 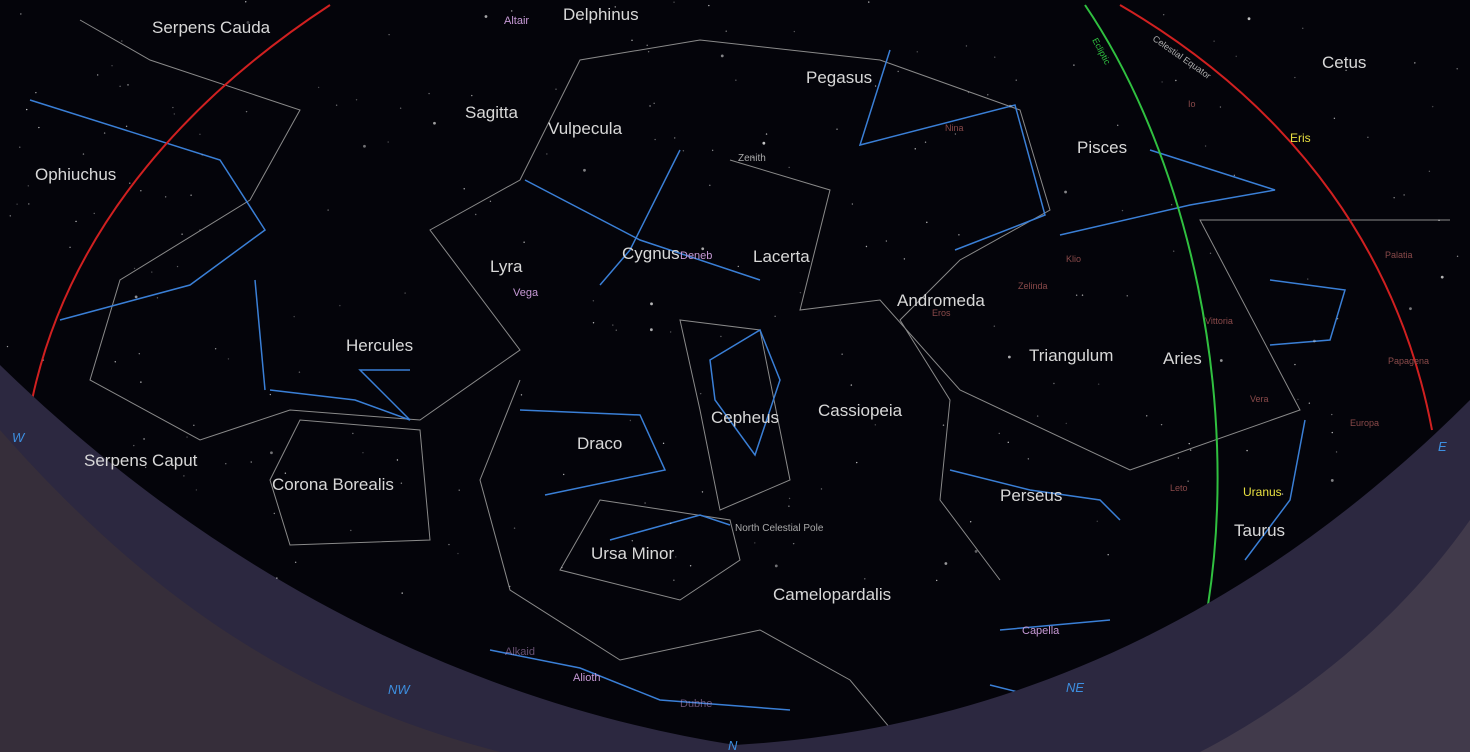 What do you see at coordinates (1408, 361) in the screenshot?
I see `minor-body-label: Papagena` at bounding box center [1408, 361].